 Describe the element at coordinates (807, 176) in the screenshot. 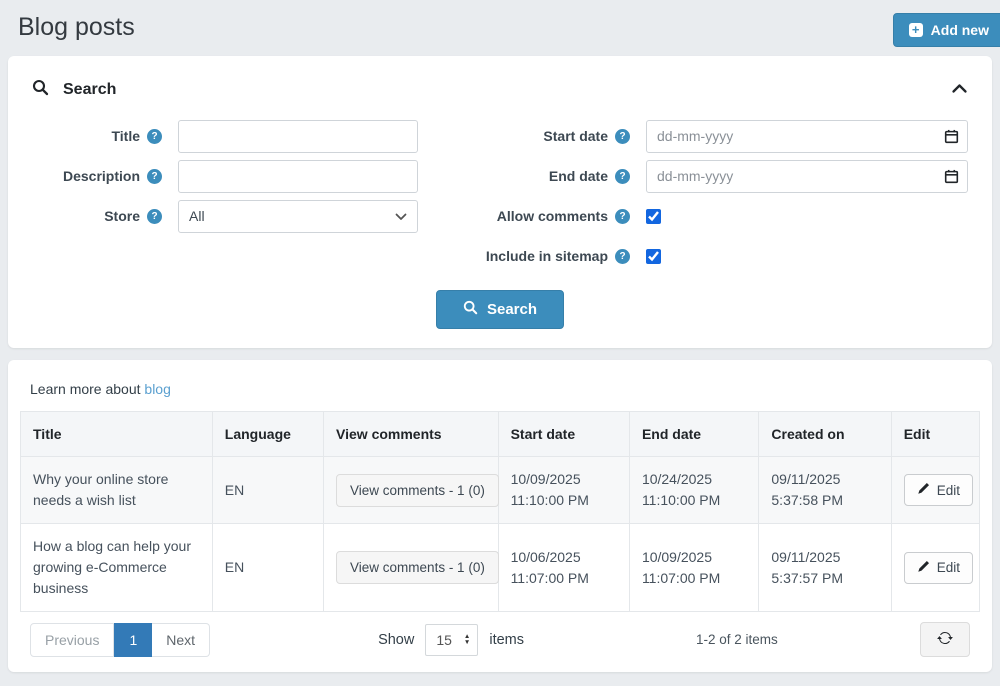

I see `end-date-input` at that location.